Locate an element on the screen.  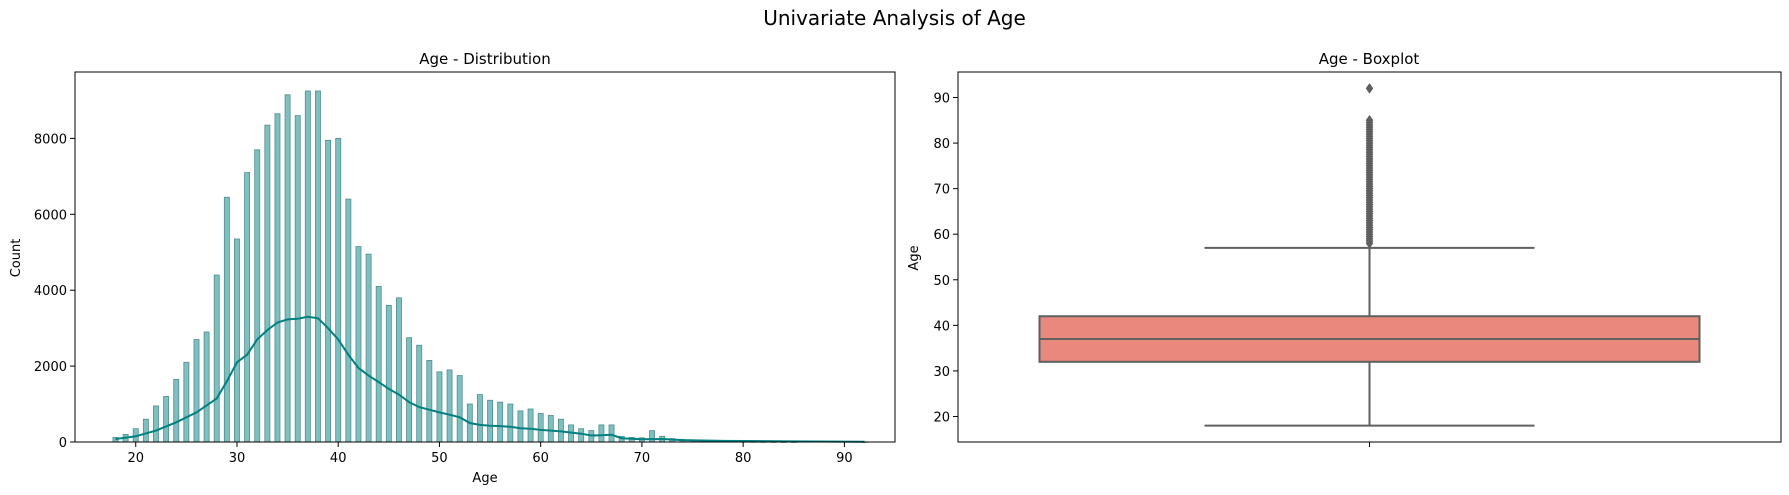
y-tick-label: 70 is located at coordinates (941, 190).